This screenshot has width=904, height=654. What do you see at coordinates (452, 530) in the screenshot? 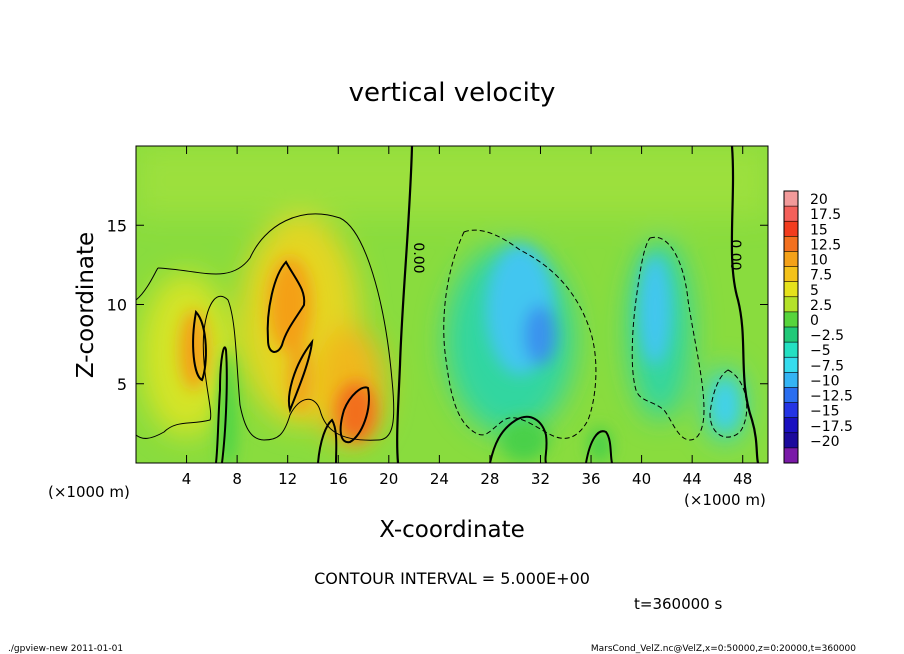
I see `x-axis-label: X-coordinate` at bounding box center [452, 530].